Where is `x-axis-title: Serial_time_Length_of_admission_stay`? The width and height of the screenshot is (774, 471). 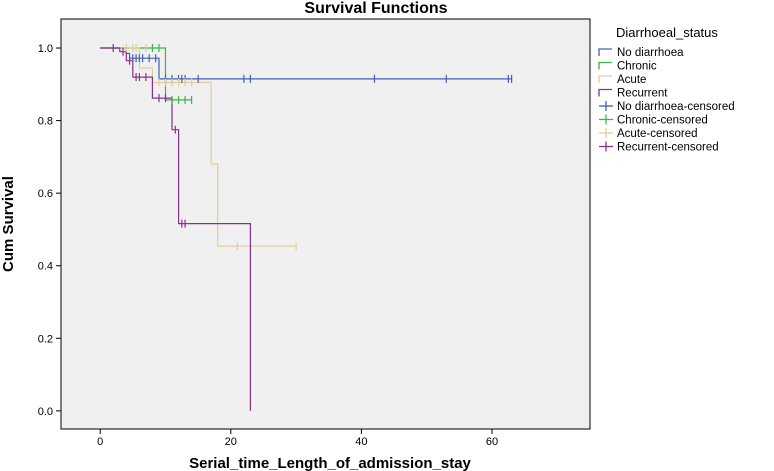 x-axis-title: Serial_time_Length_of_admission_stay is located at coordinates (330, 463).